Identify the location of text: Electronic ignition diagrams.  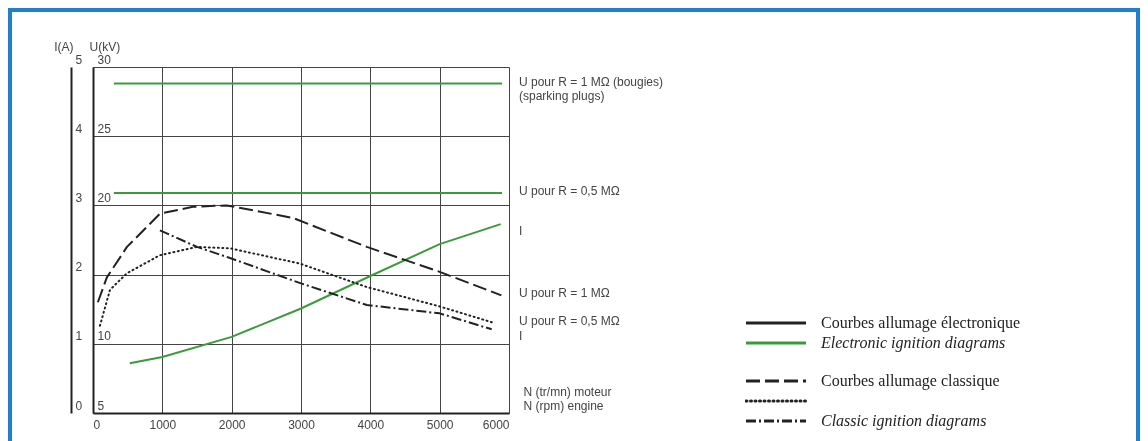
(913, 343).